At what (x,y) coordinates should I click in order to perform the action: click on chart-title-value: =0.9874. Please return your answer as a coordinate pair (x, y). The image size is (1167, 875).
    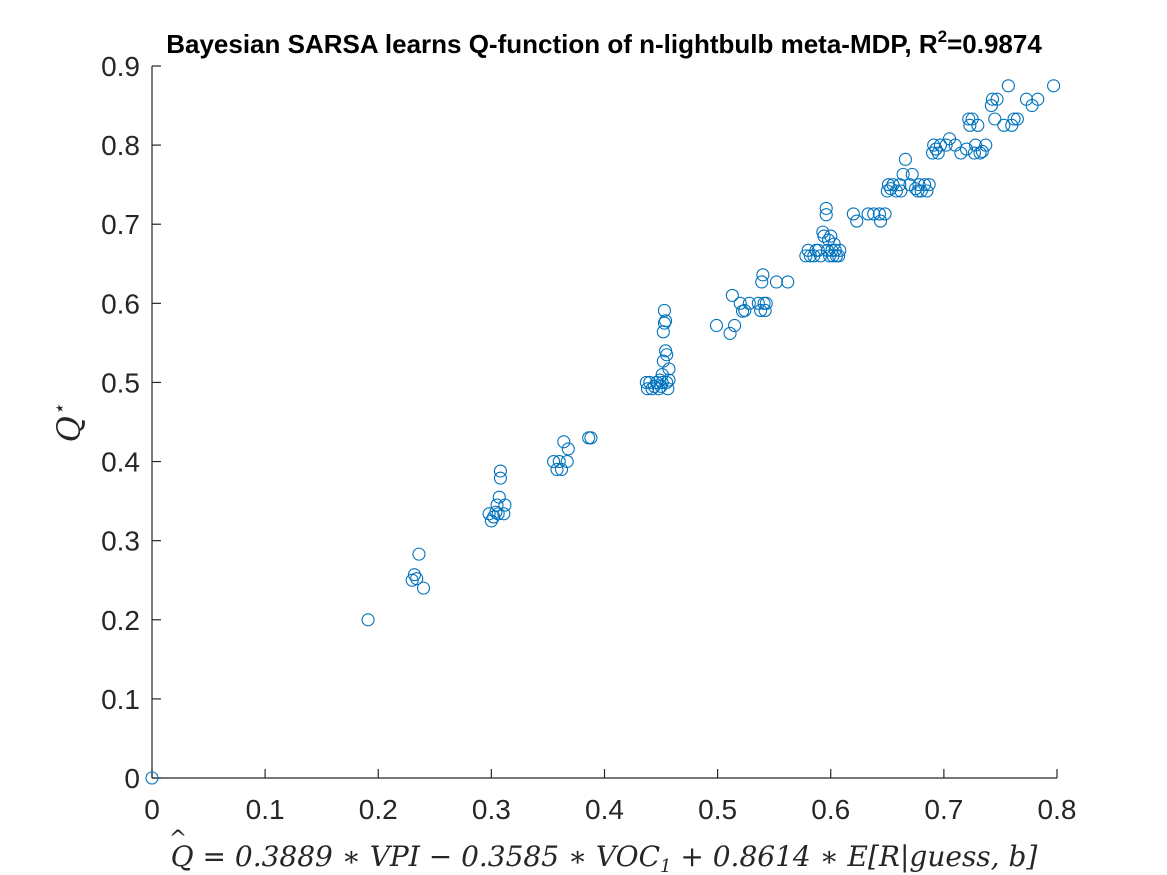
    Looking at the image, I should click on (994, 44).